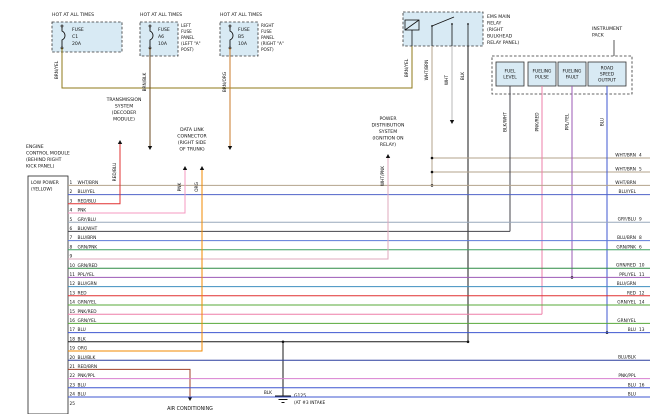 The width and height of the screenshot is (650, 414). I want to click on pin-number: 18, so click(73, 339).